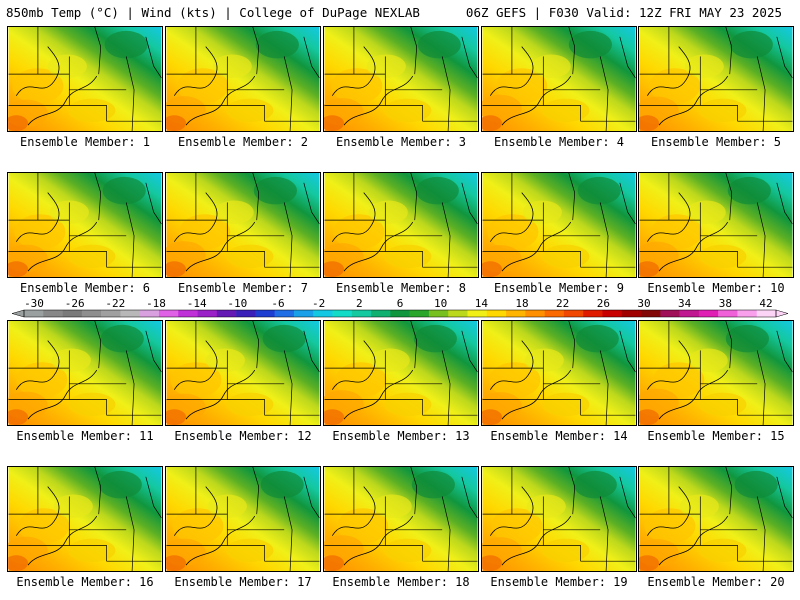 The height and width of the screenshot is (600, 800). I want to click on colorbar-tick-label: 26, so click(603, 303).